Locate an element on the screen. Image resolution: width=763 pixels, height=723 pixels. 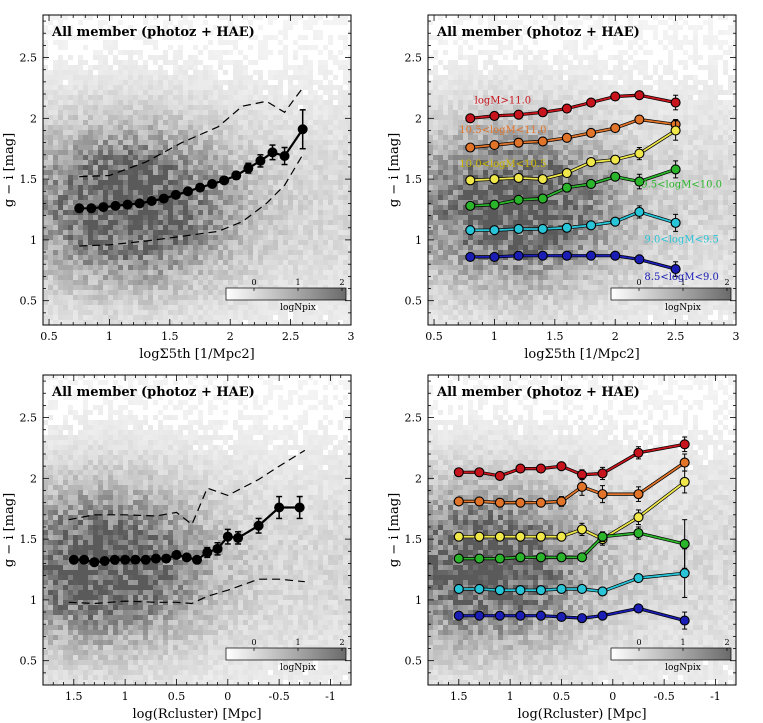
colorbar-tick-label: 2 is located at coordinates (726, 642).